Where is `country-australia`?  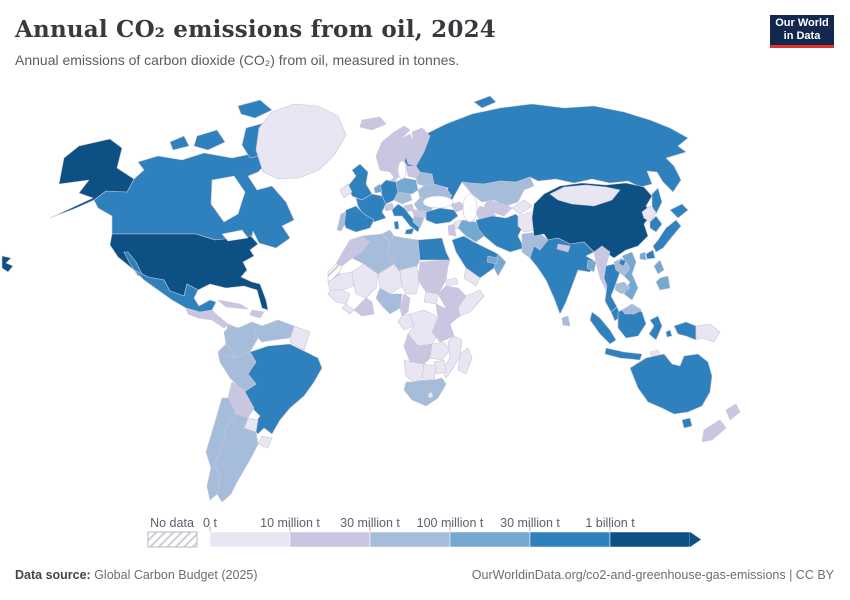
country-australia is located at coordinates (671, 384).